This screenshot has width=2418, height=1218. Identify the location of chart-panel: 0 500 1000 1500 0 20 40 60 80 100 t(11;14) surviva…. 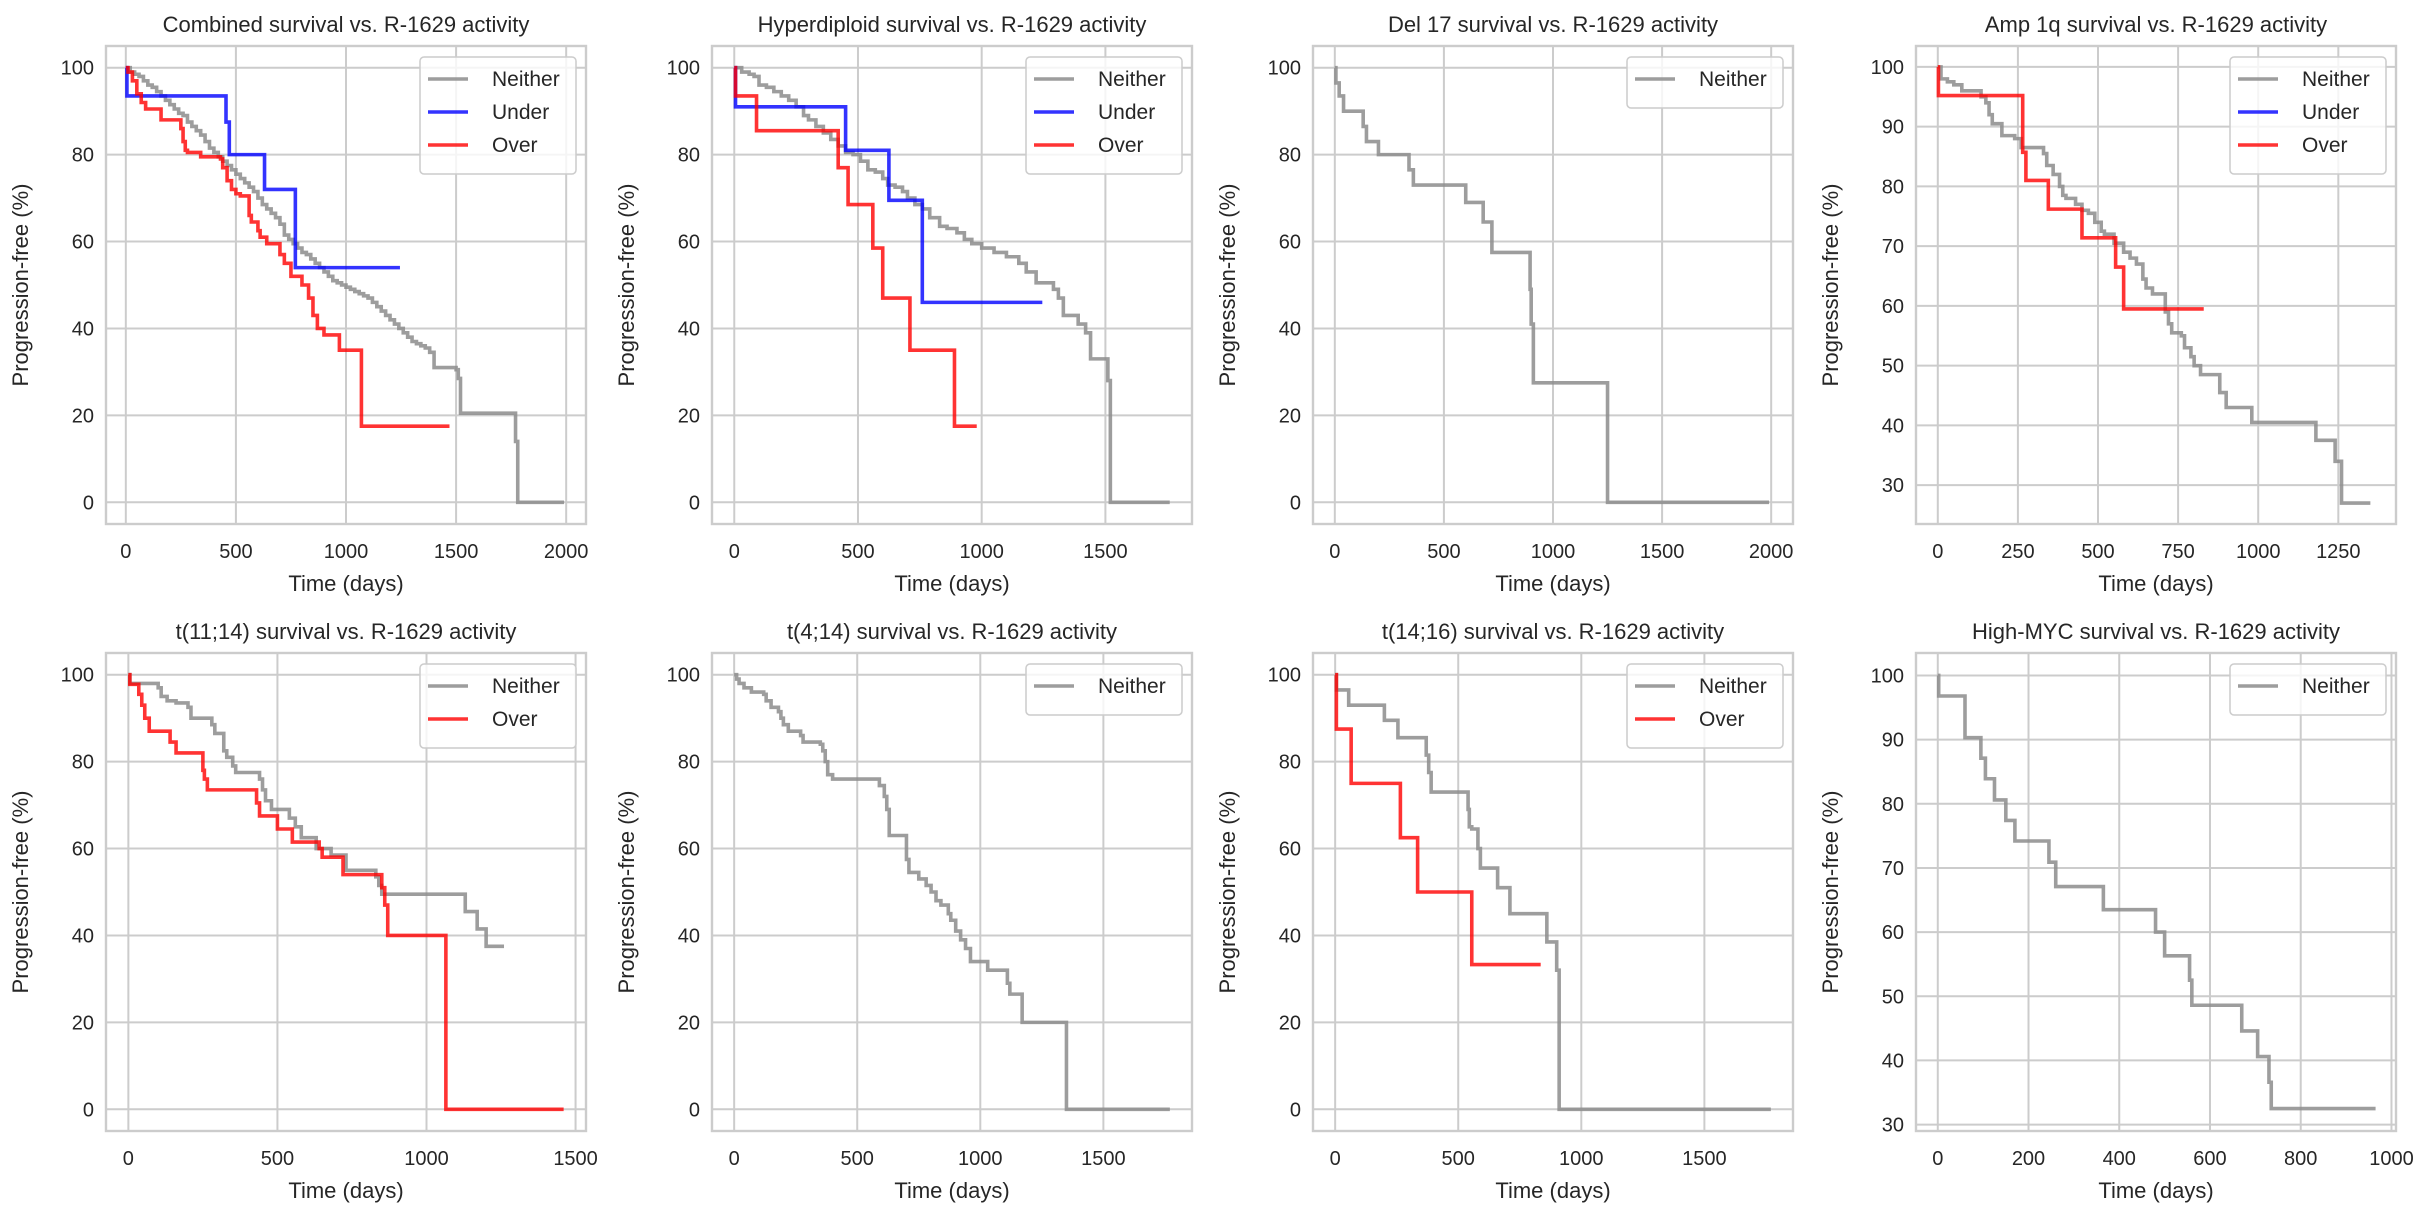
(303, 911).